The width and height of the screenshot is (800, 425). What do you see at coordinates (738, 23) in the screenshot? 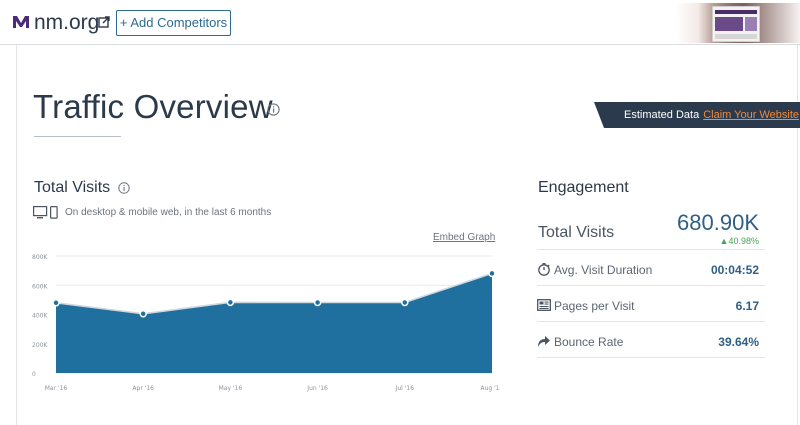
I see `website-thumbnail` at bounding box center [738, 23].